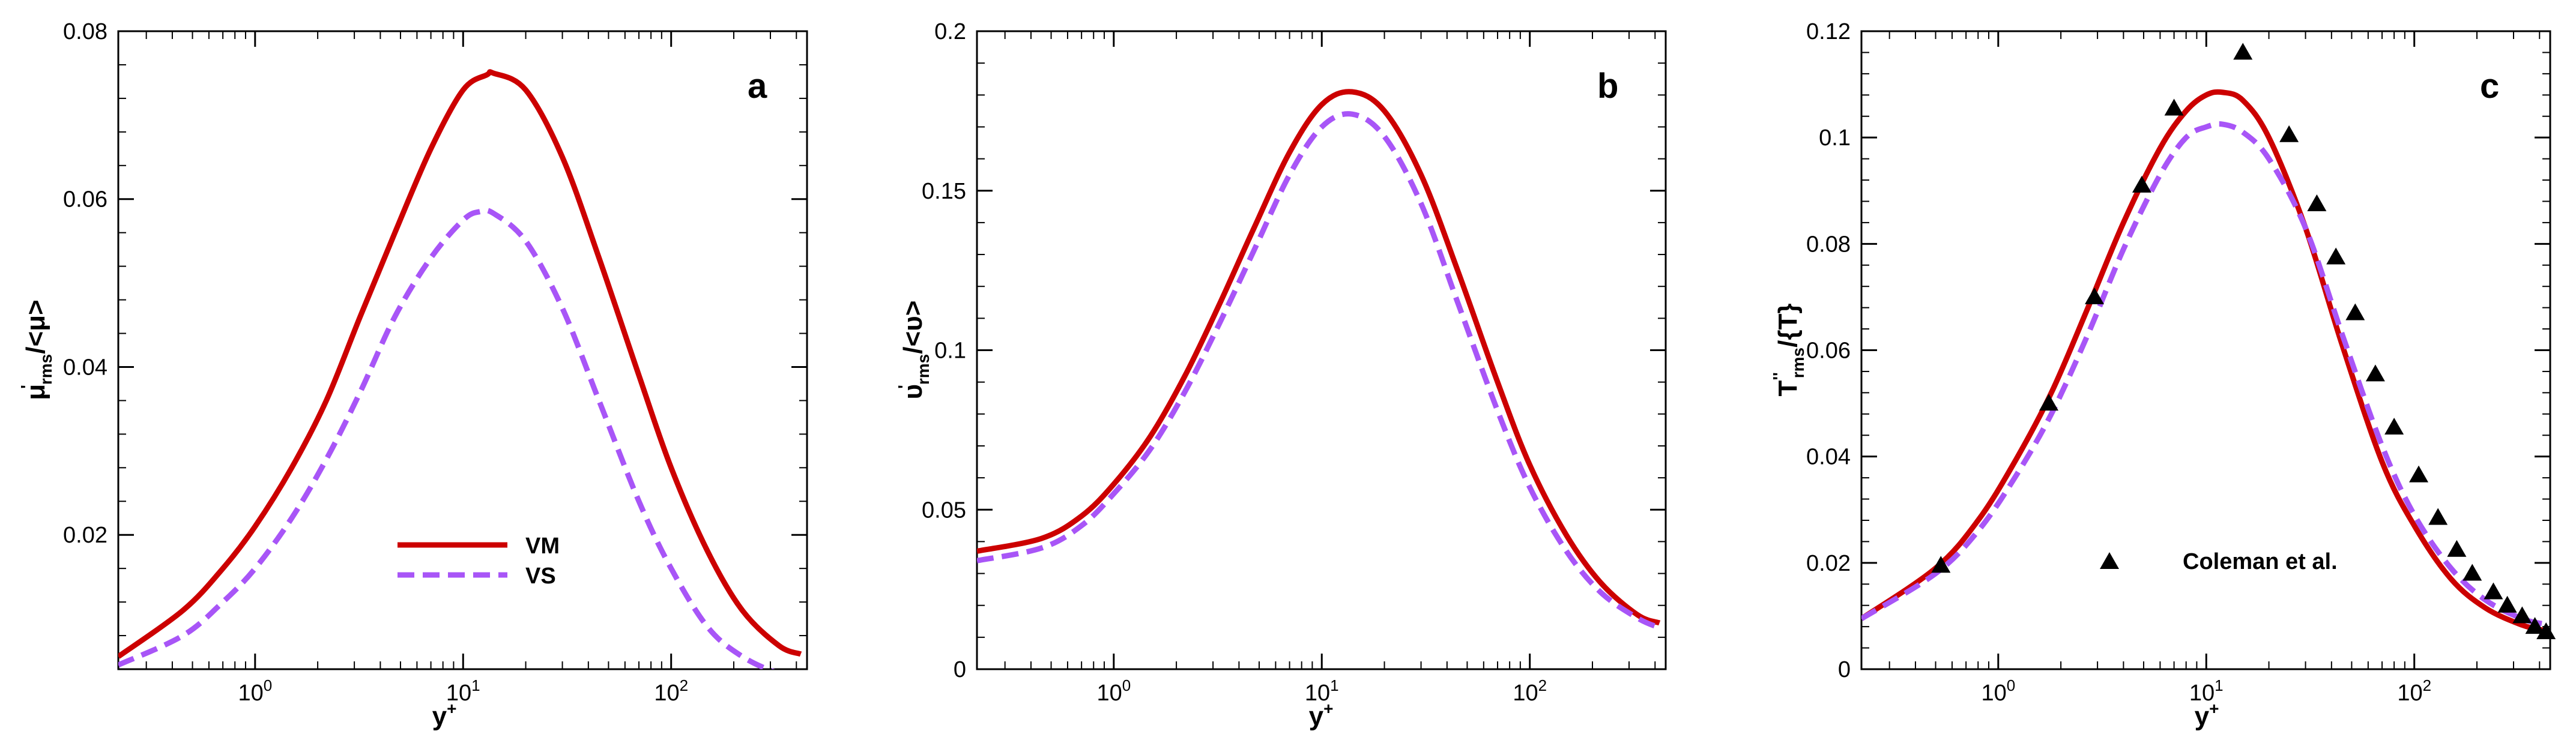  I want to click on panel-letter-a: a, so click(757, 86).